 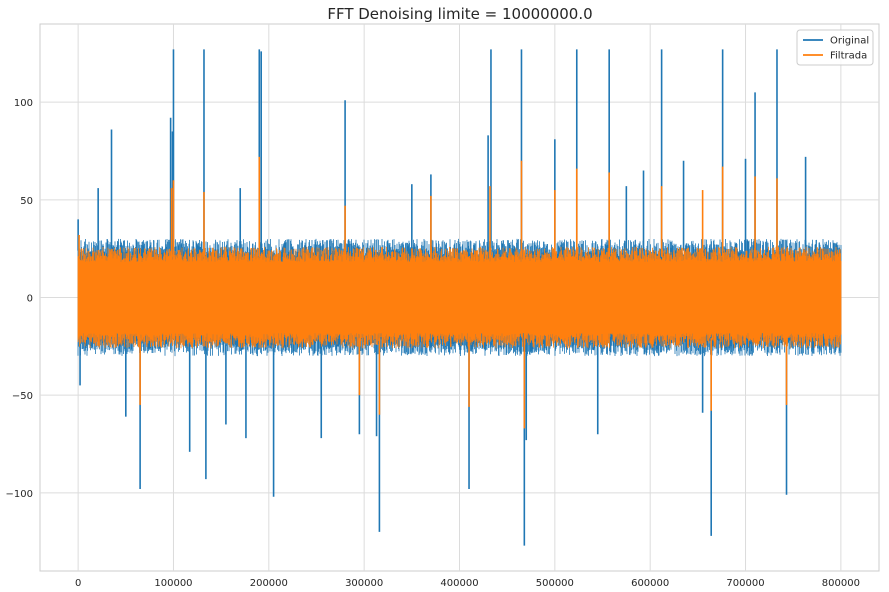 I want to click on legend: Original Filtrada, so click(x=835, y=47).